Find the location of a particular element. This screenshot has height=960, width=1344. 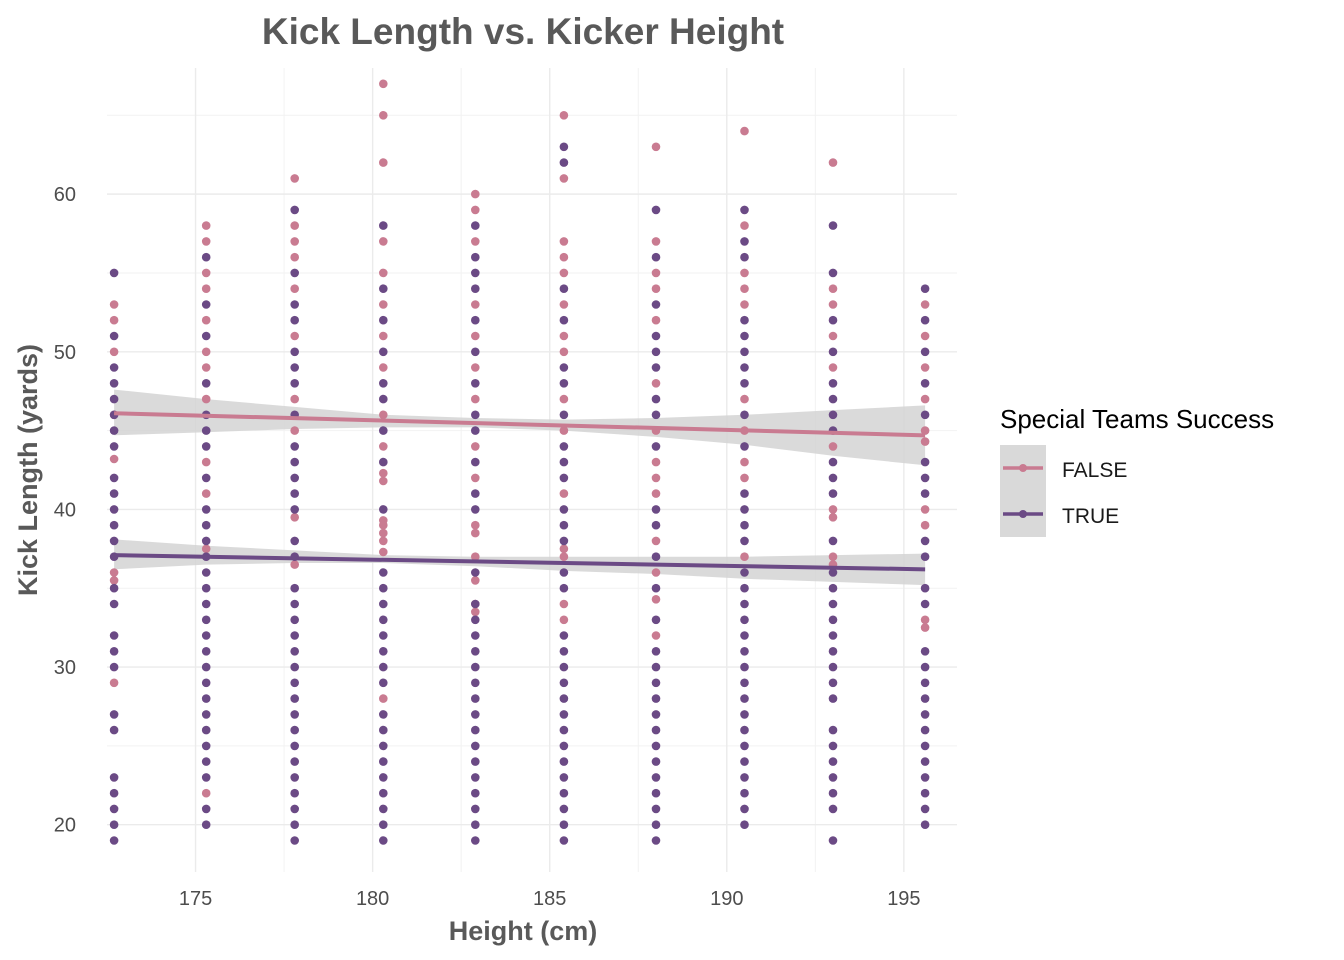

trend-lines is located at coordinates (520, 491).